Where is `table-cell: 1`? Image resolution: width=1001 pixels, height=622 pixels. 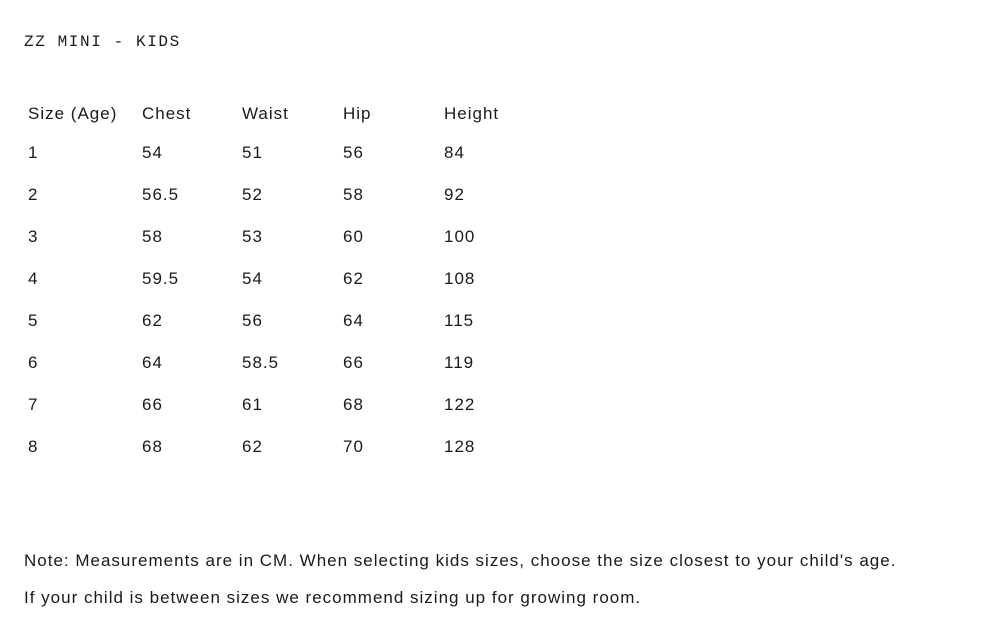
table-cell: 1 is located at coordinates (33, 152).